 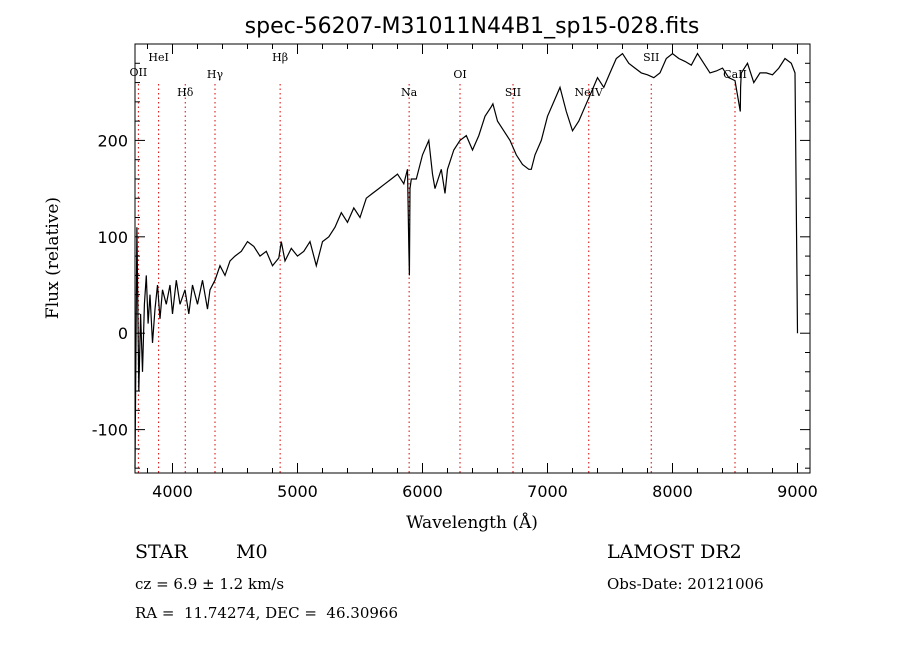 I want to click on object-class: STAR, so click(x=161, y=552).